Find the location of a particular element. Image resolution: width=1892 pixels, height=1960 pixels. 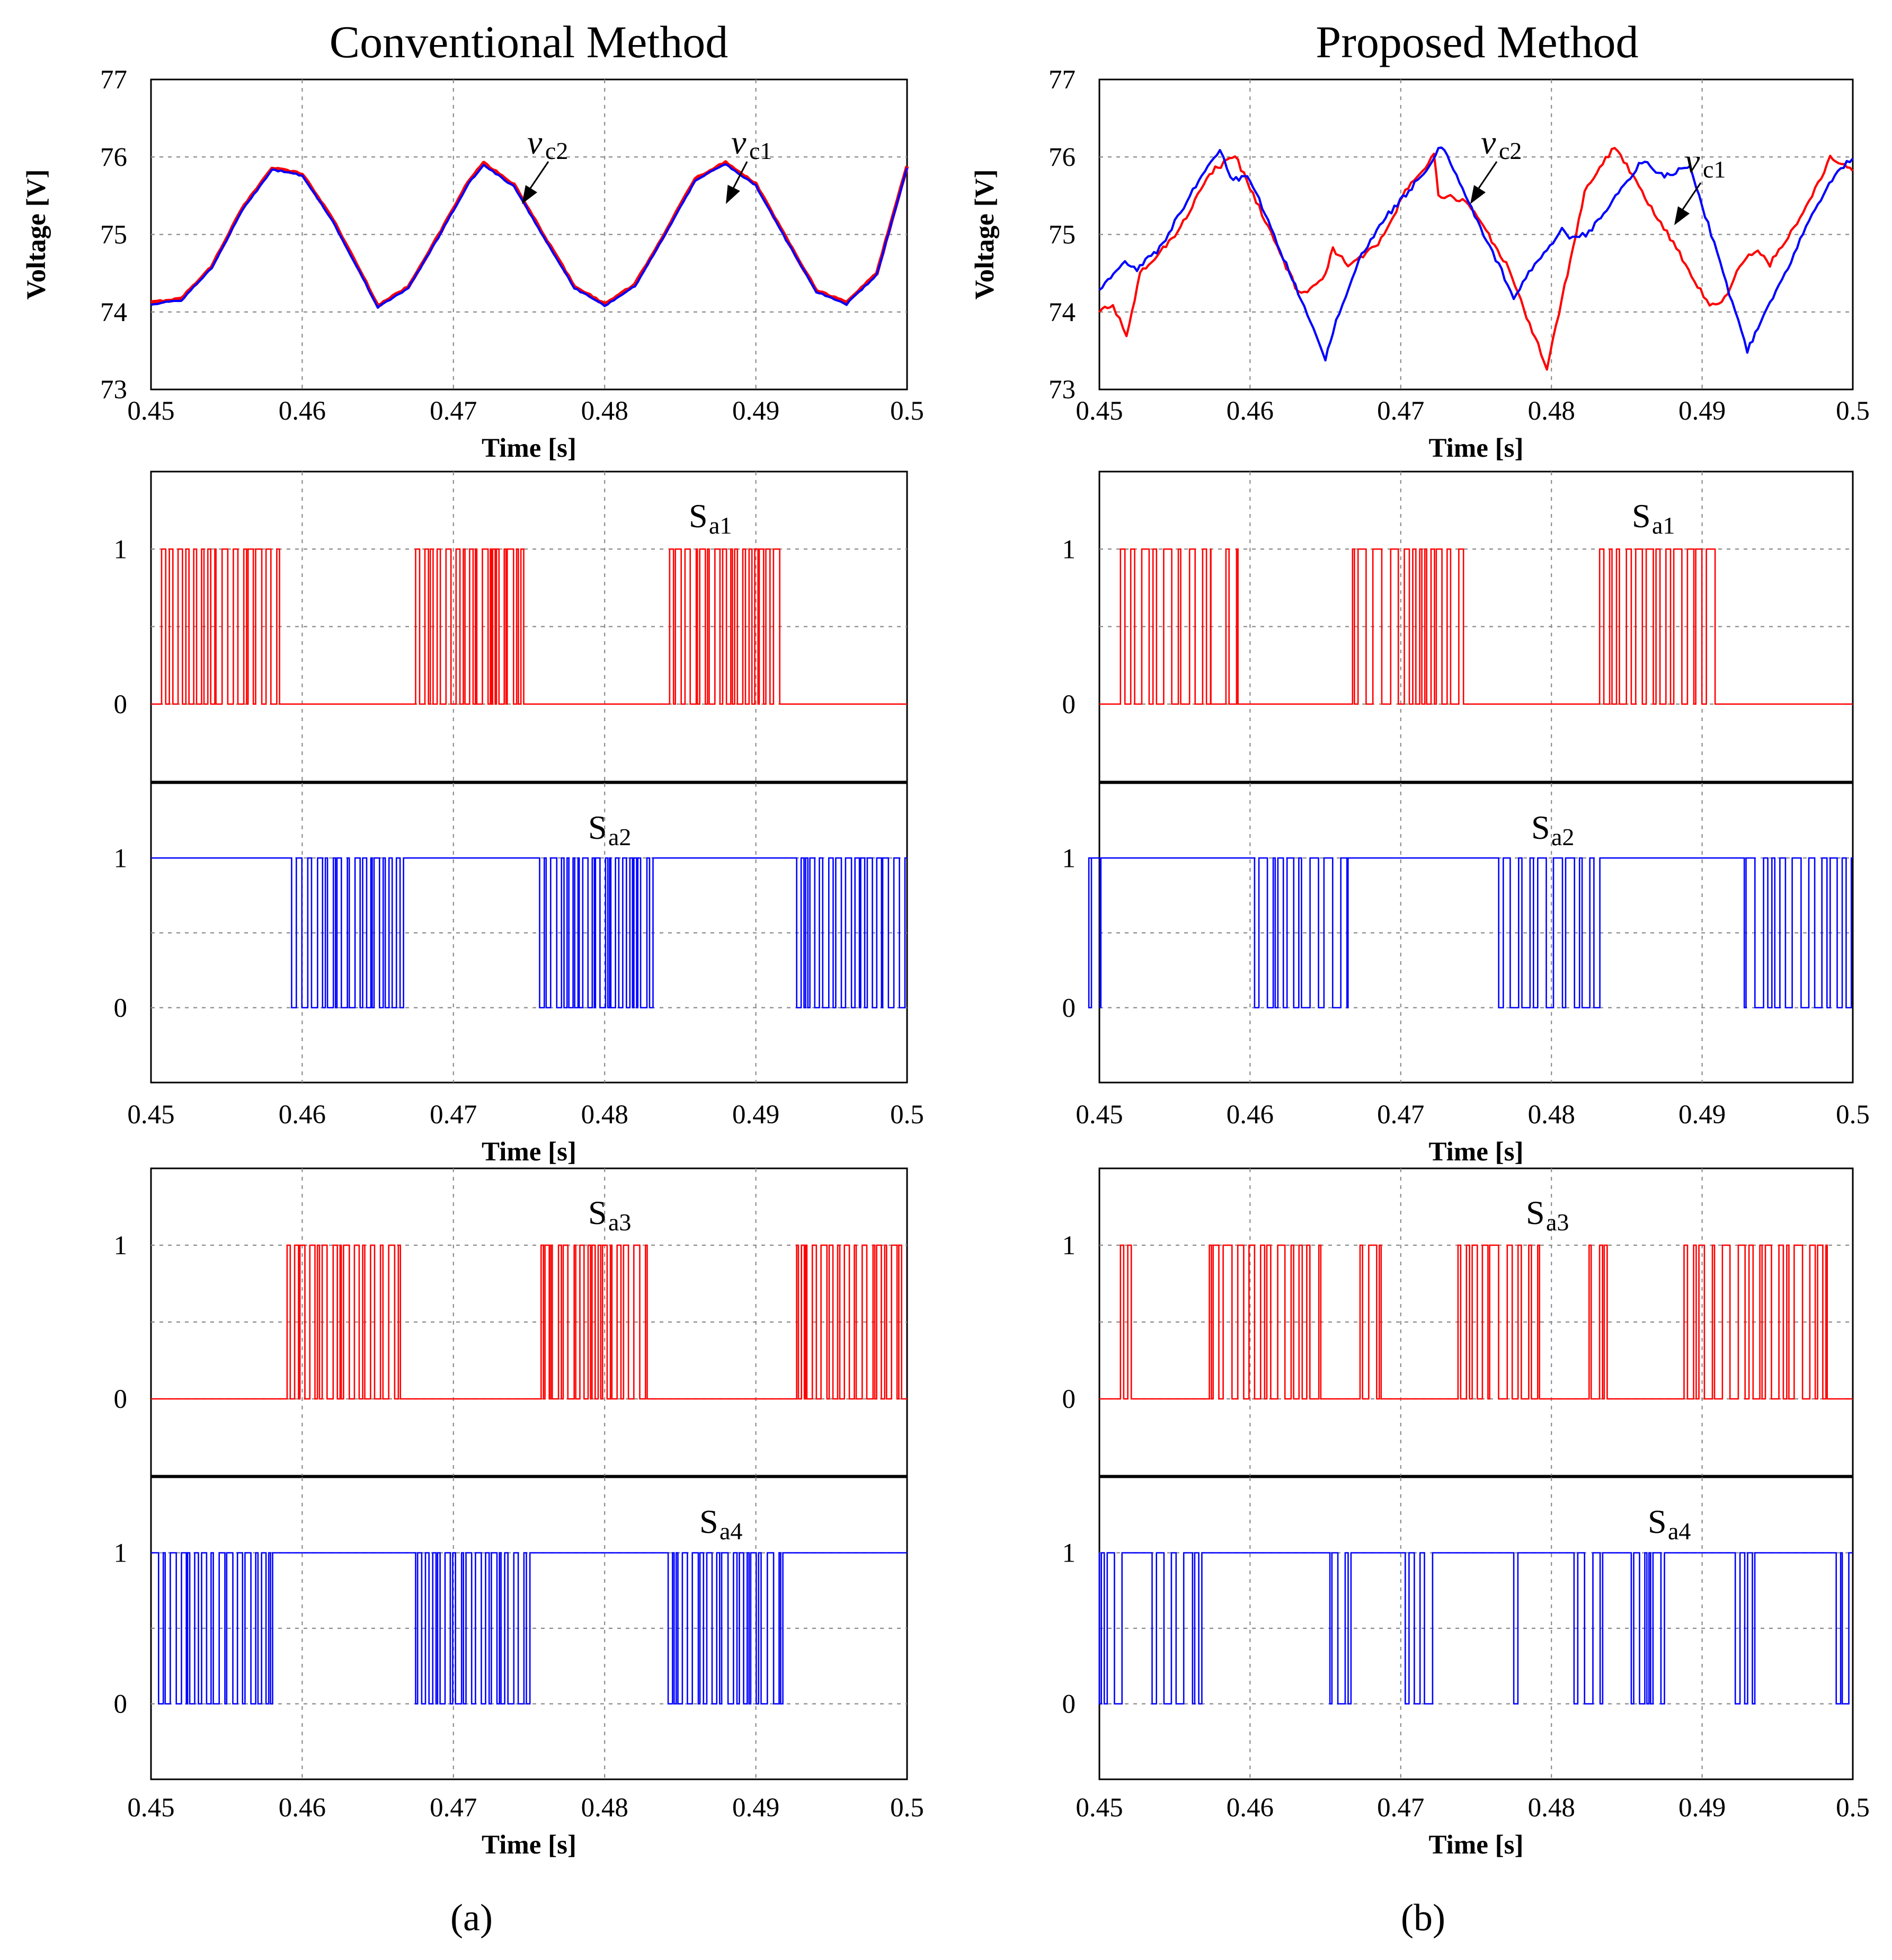

x-axis-a-1: 0.45 0.46 0.47 0.48 0.49 0.5 Time [s] is located at coordinates (525, 1133).